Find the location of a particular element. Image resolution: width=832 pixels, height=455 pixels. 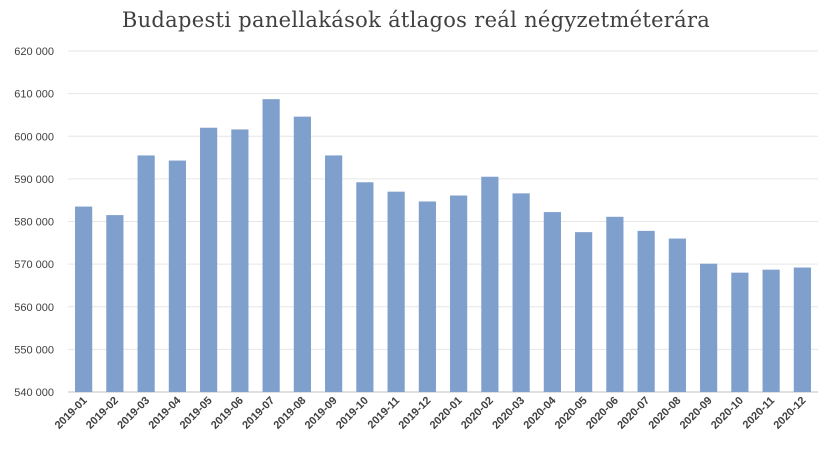

y-tick-label: 540 000 is located at coordinates (34, 393).